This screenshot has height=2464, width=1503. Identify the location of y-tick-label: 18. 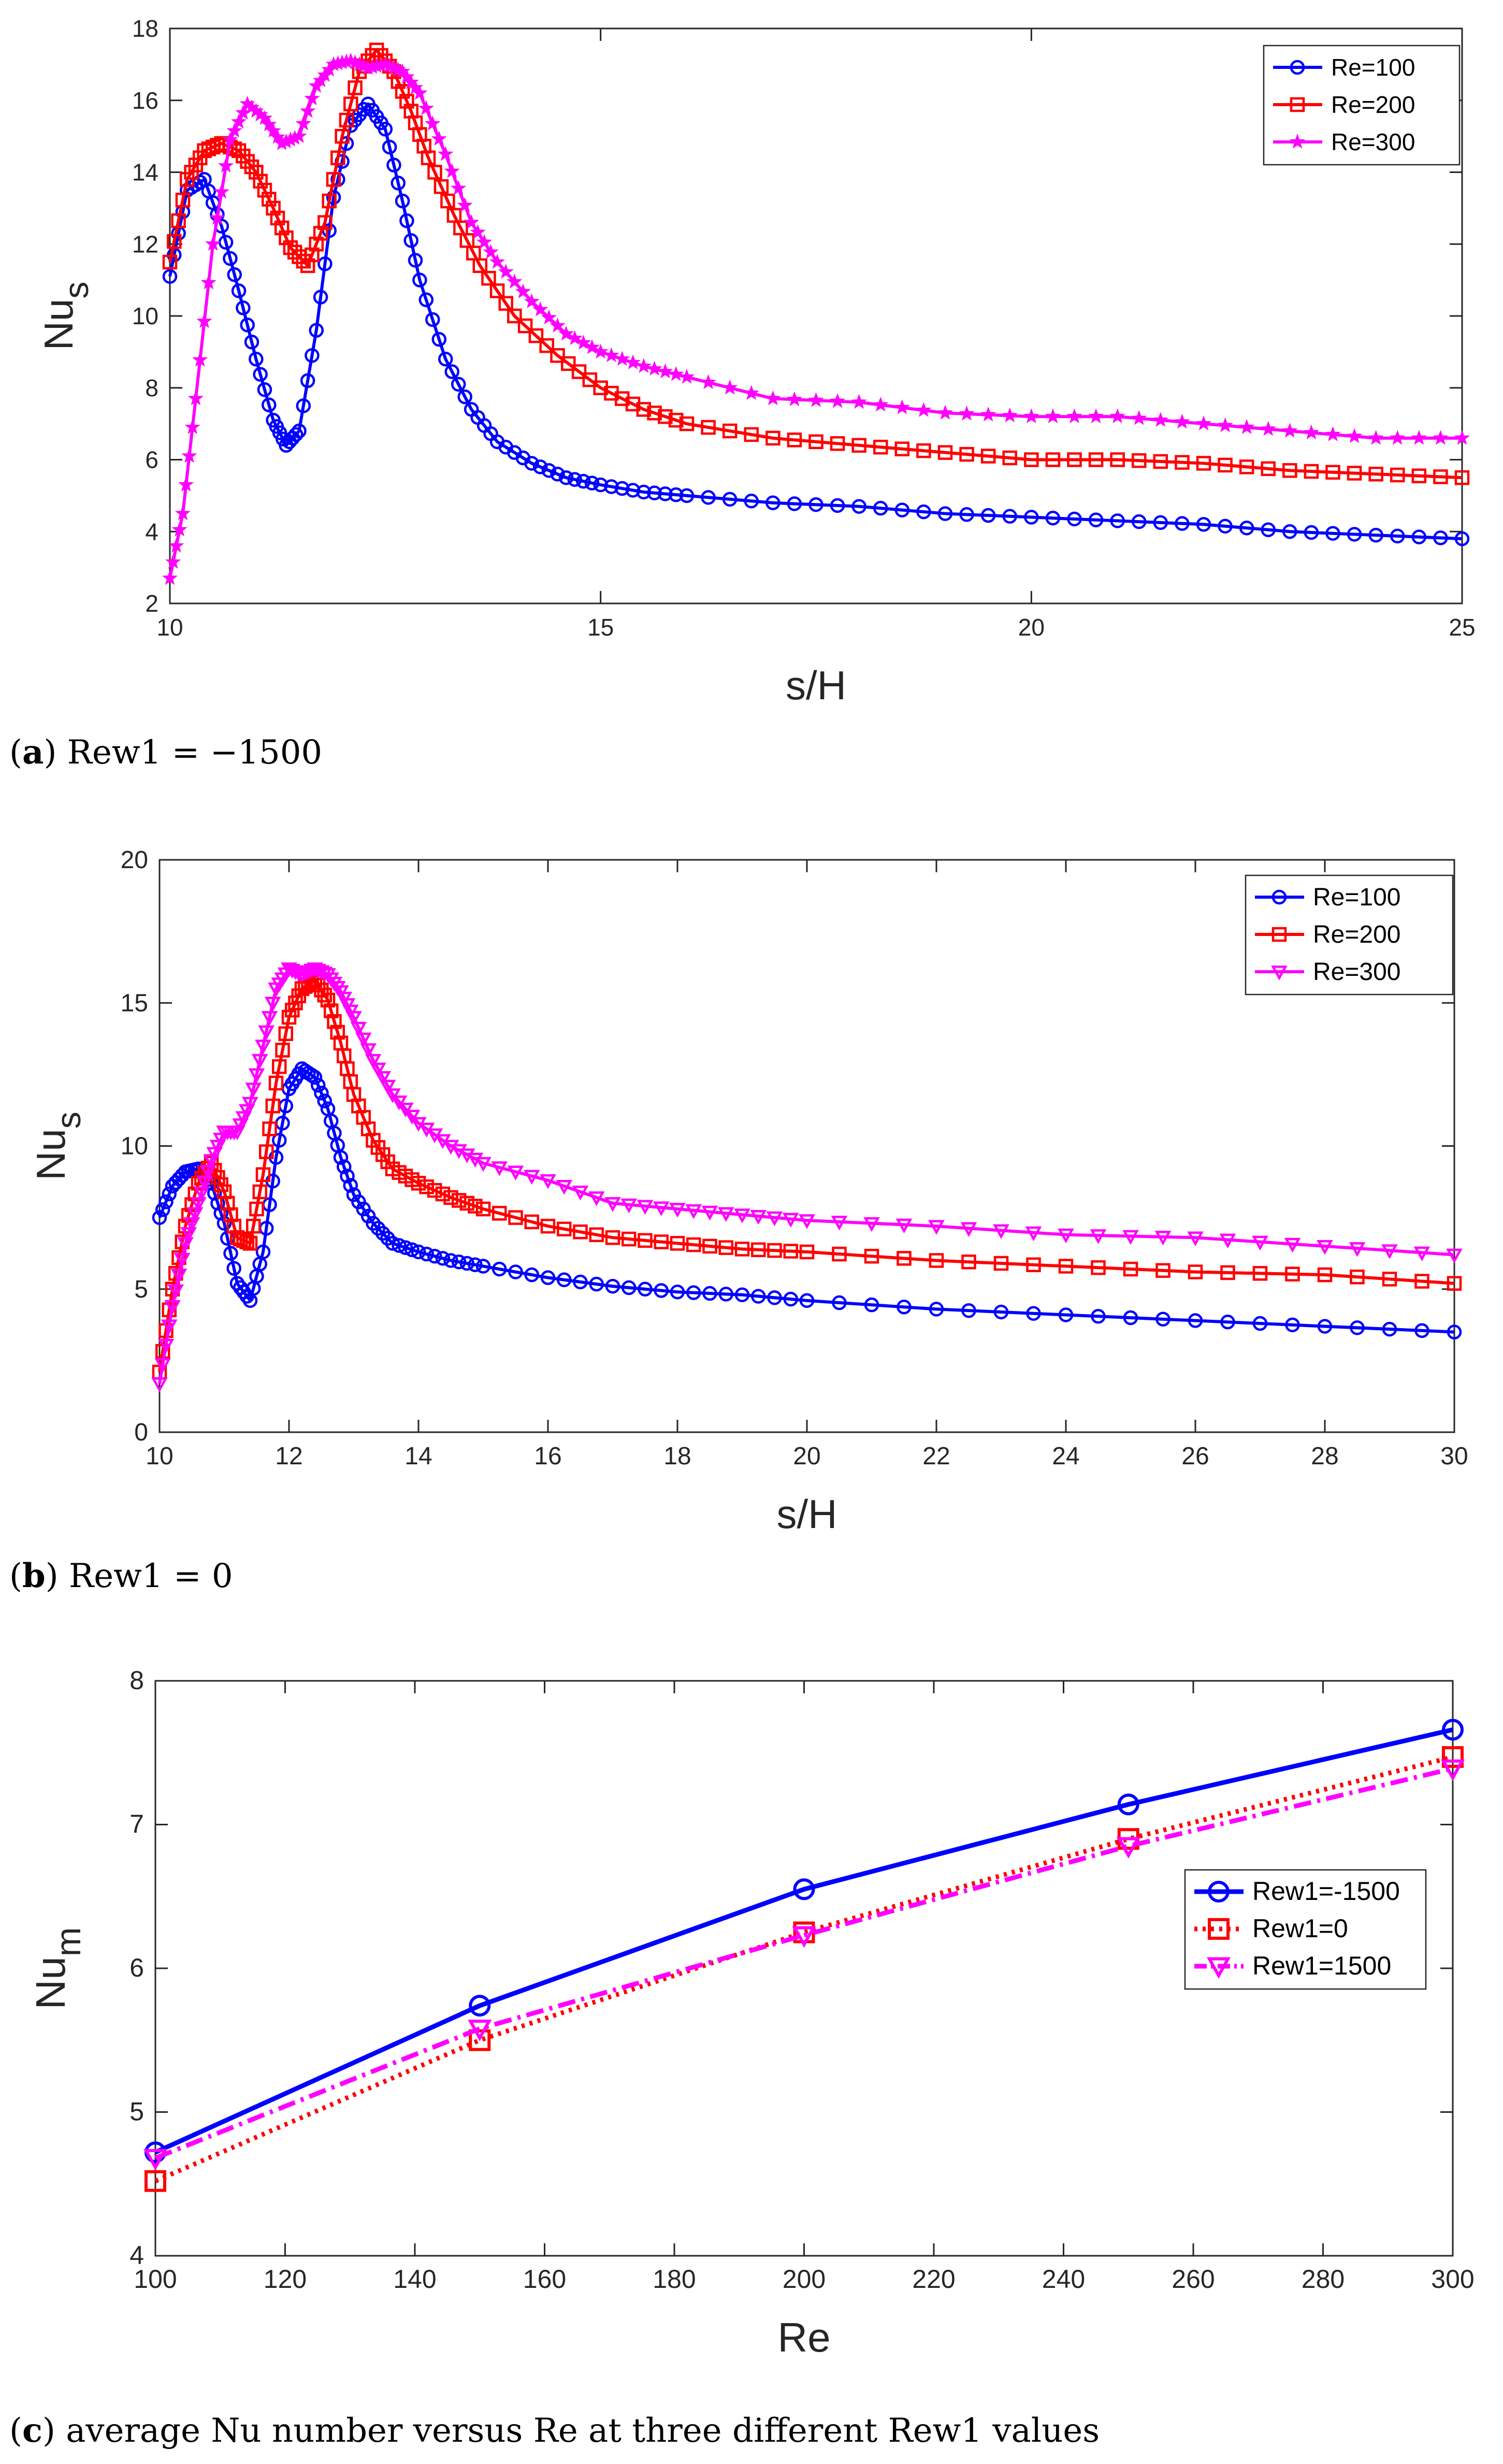
(145, 28).